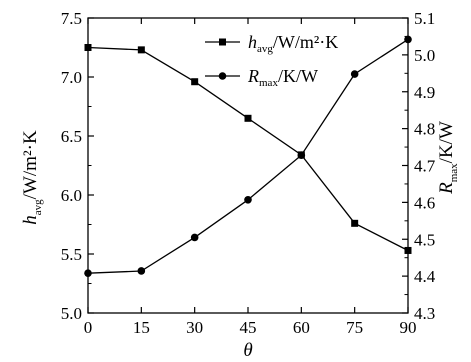  I want to click on x-axis-title: θ, so click(247, 350).